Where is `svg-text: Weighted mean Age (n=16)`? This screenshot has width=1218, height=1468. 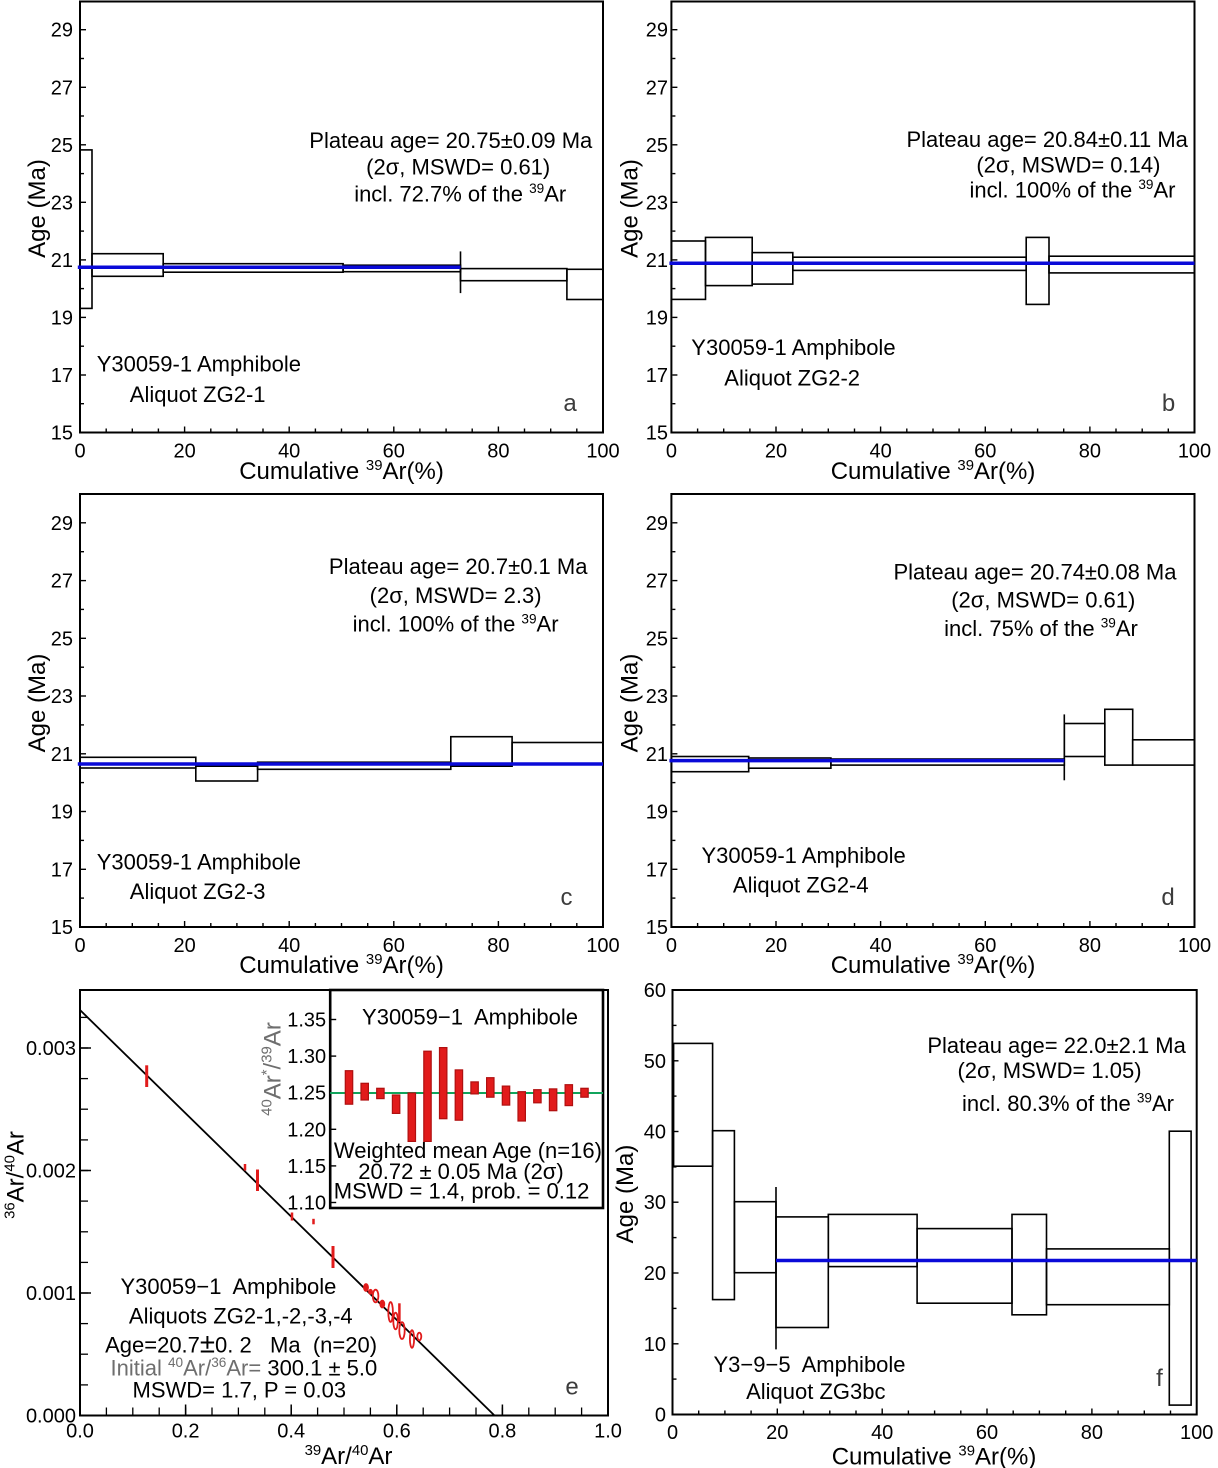
svg-text: Weighted mean Age (n=16) is located at coordinates (468, 1150).